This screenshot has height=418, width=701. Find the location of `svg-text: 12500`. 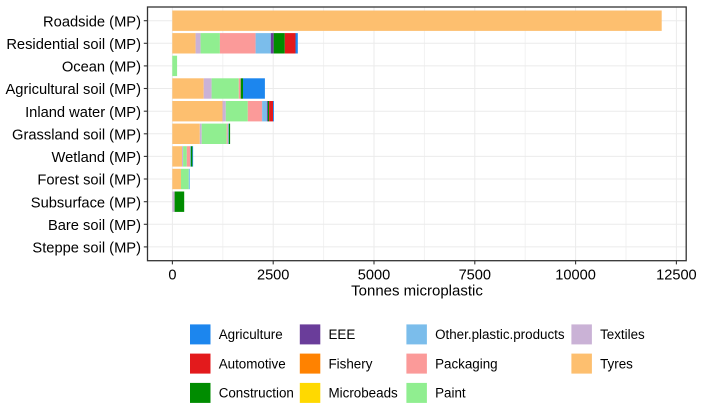

svg-text: 12500 is located at coordinates (676, 276).